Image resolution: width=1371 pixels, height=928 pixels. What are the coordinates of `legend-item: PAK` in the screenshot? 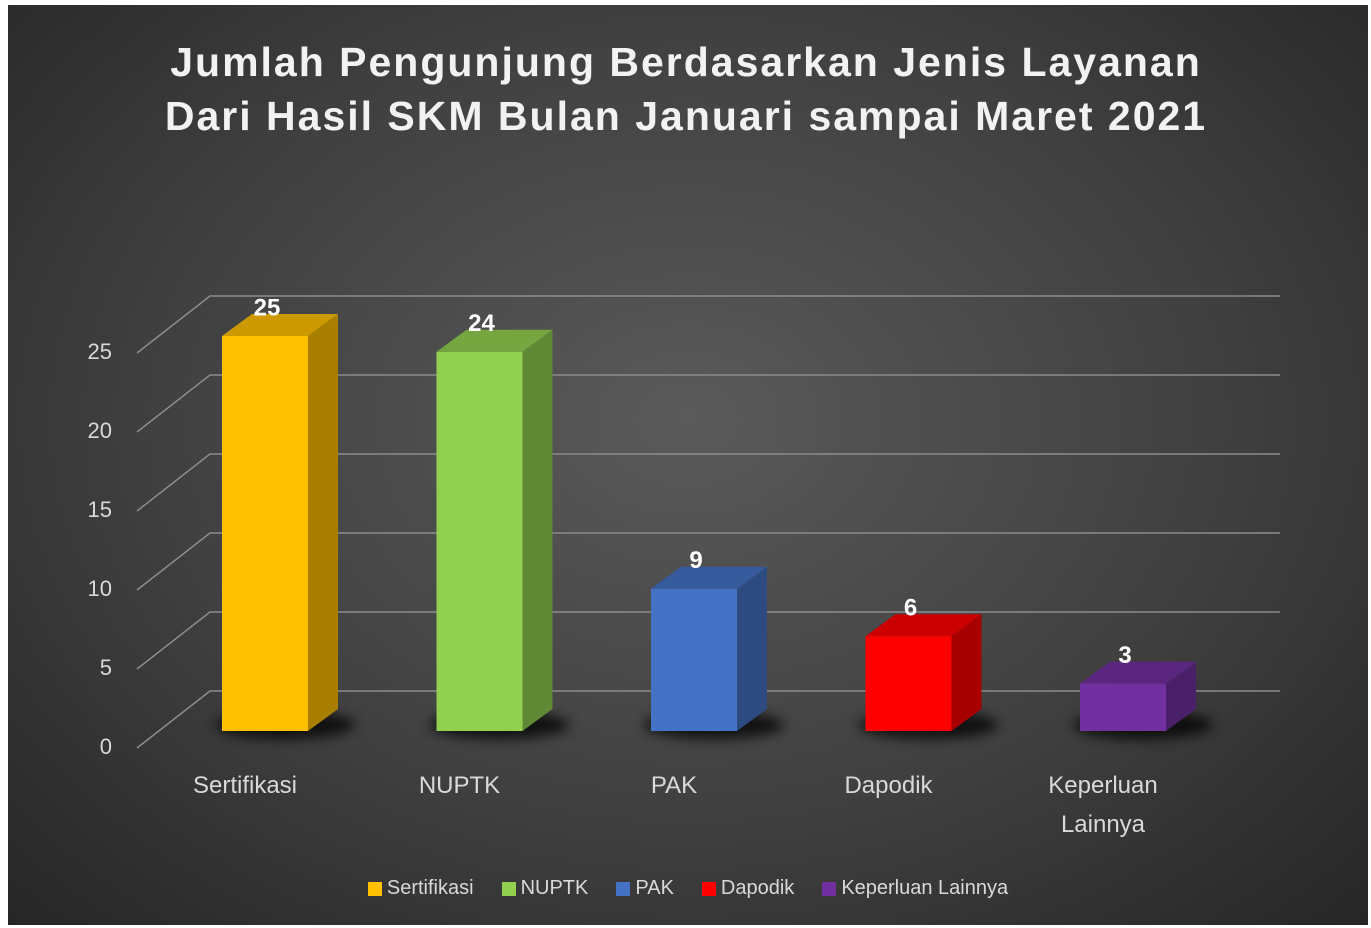 It's located at (645, 888).